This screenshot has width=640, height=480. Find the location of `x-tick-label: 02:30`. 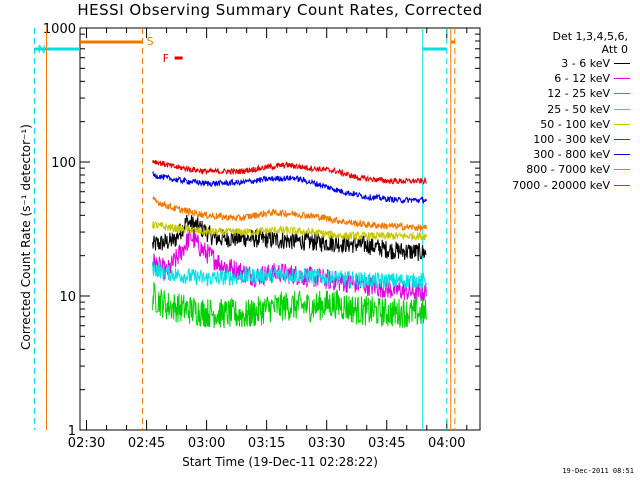

x-tick-label: 02:30 is located at coordinates (86, 443).